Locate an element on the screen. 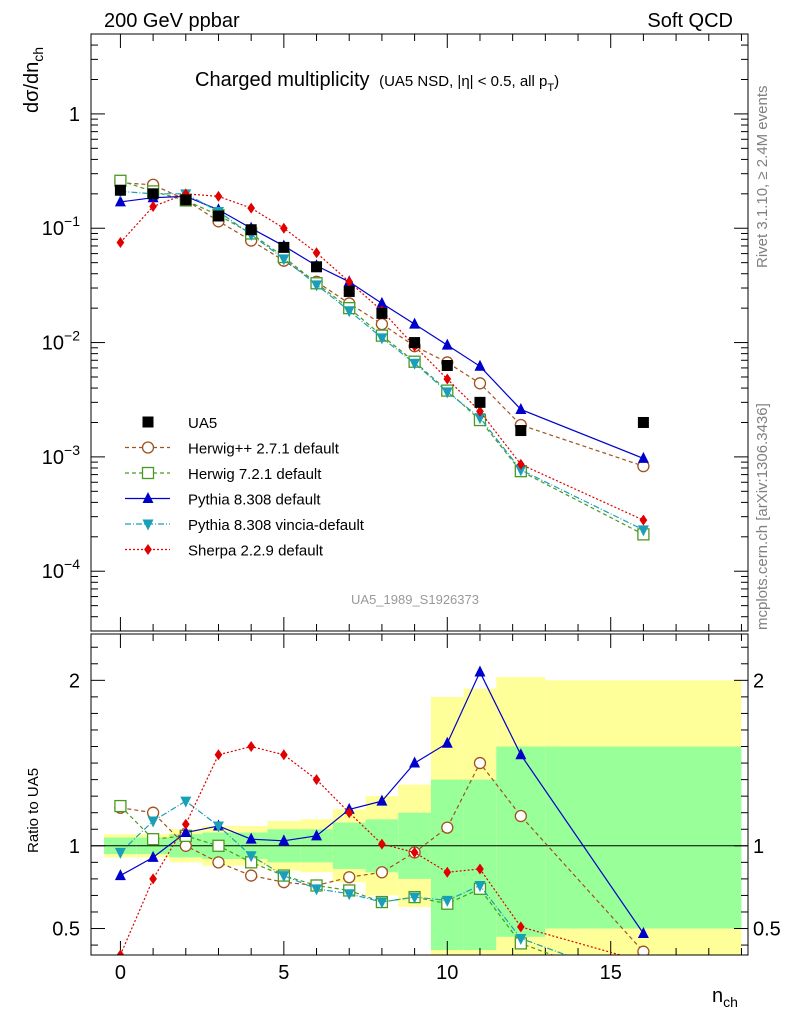  legend-label: Herwig++ 2.7.1 default is located at coordinates (264, 449).